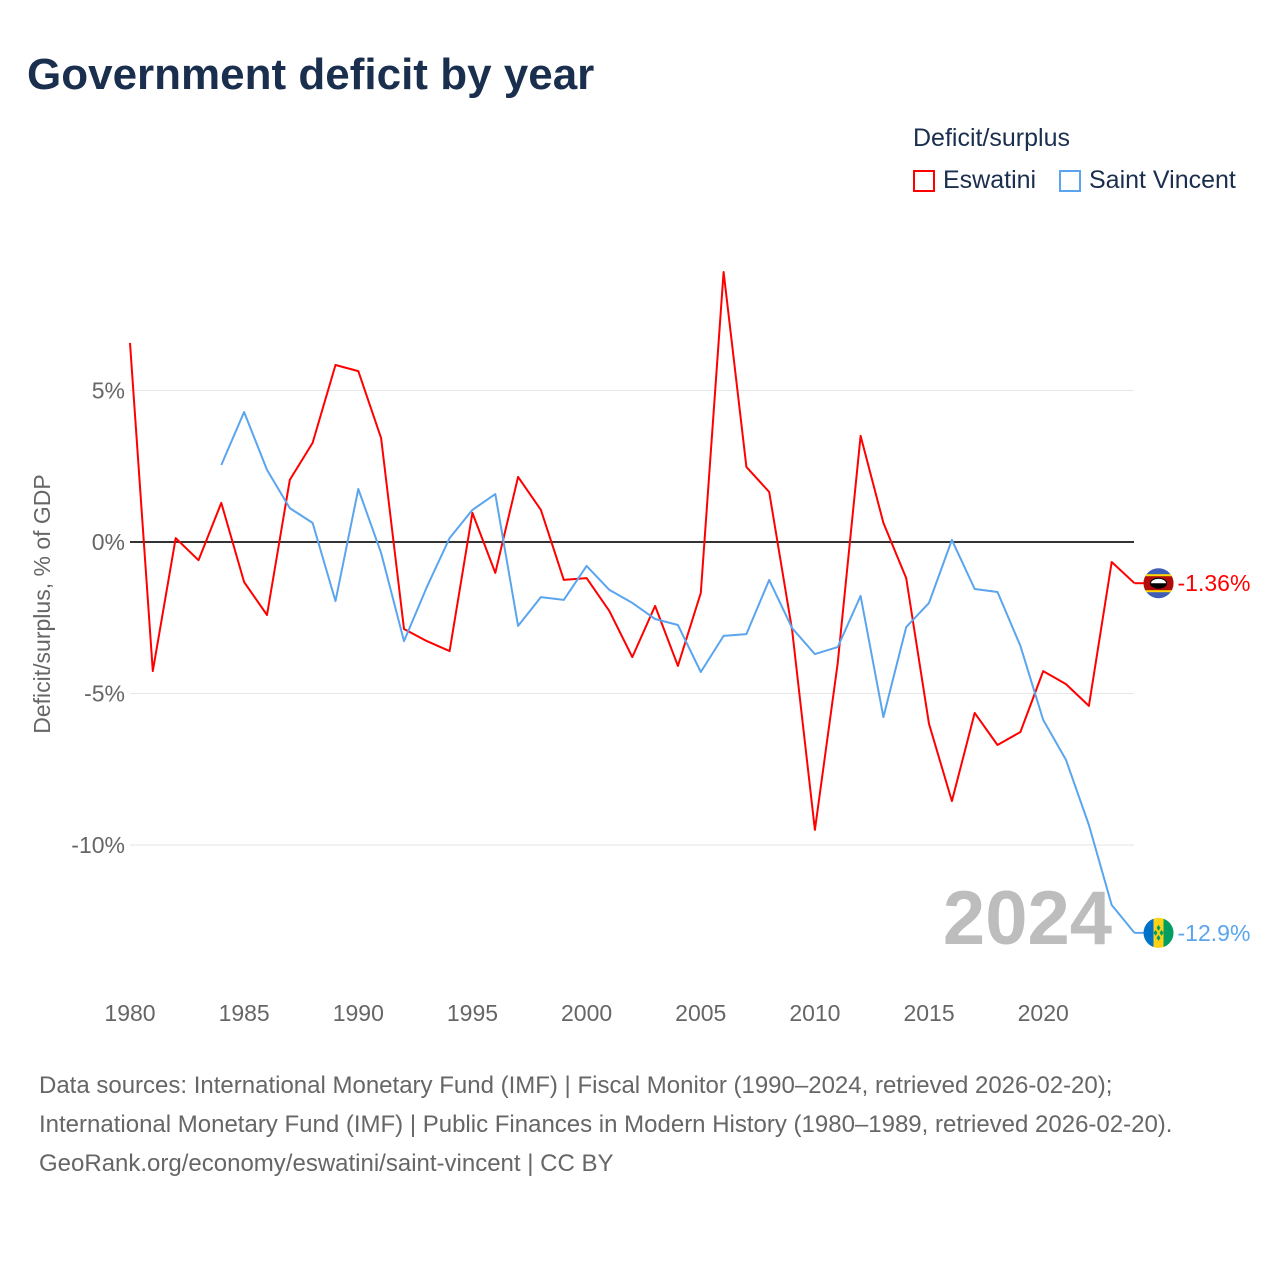 The height and width of the screenshot is (1280, 1280). What do you see at coordinates (1043, 1013) in the screenshot?
I see `x-tick-label: 2020` at bounding box center [1043, 1013].